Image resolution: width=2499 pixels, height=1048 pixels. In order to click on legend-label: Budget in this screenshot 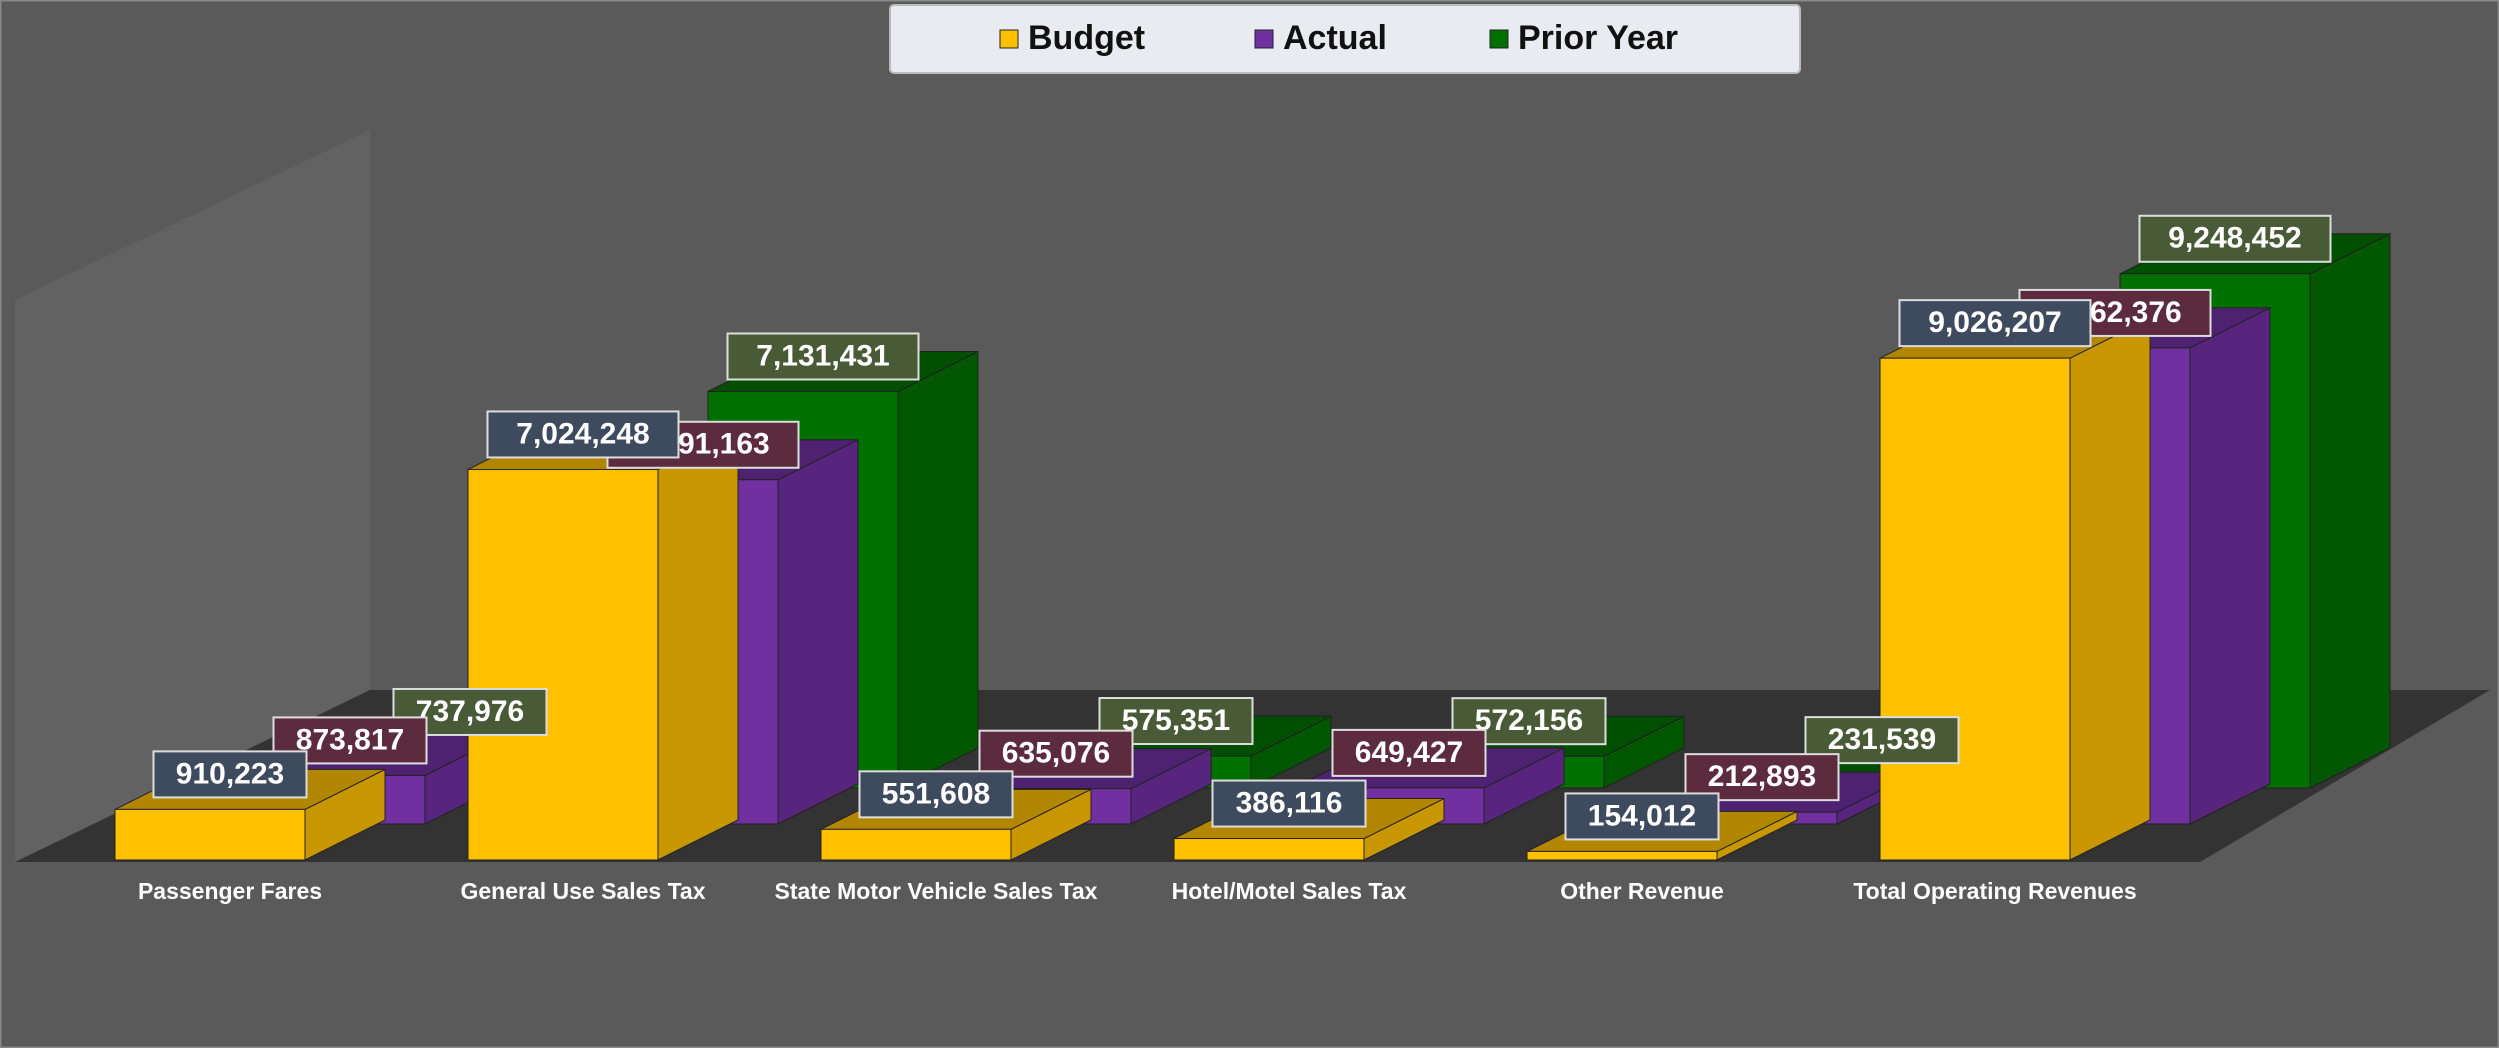, I will do `click(1086, 38)`.